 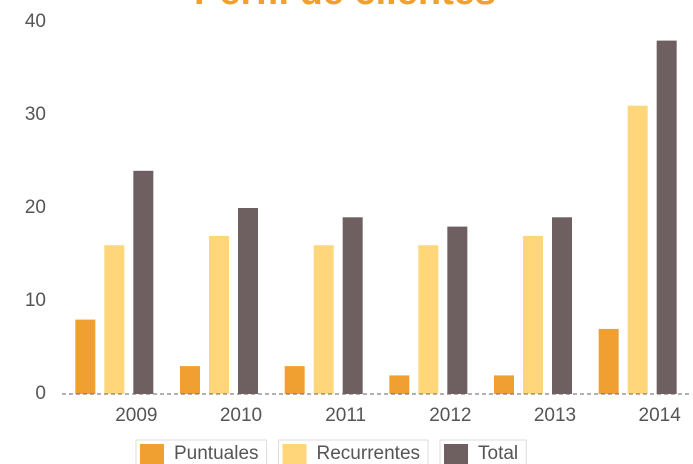 What do you see at coordinates (345, 6) in the screenshot?
I see `chart-title: Perfil de clientes` at bounding box center [345, 6].